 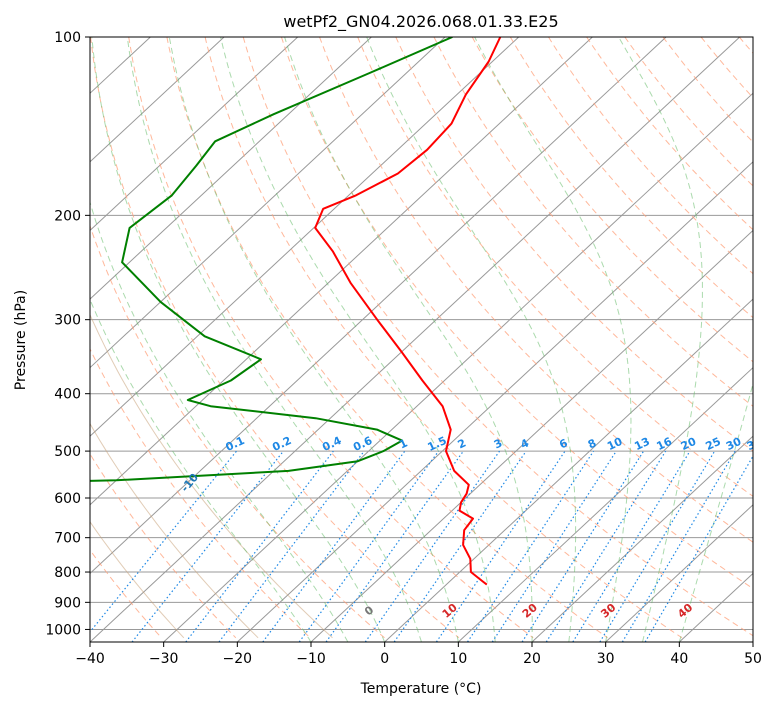 I want to click on mixing-ratio-label: 25, so click(x=712, y=444).